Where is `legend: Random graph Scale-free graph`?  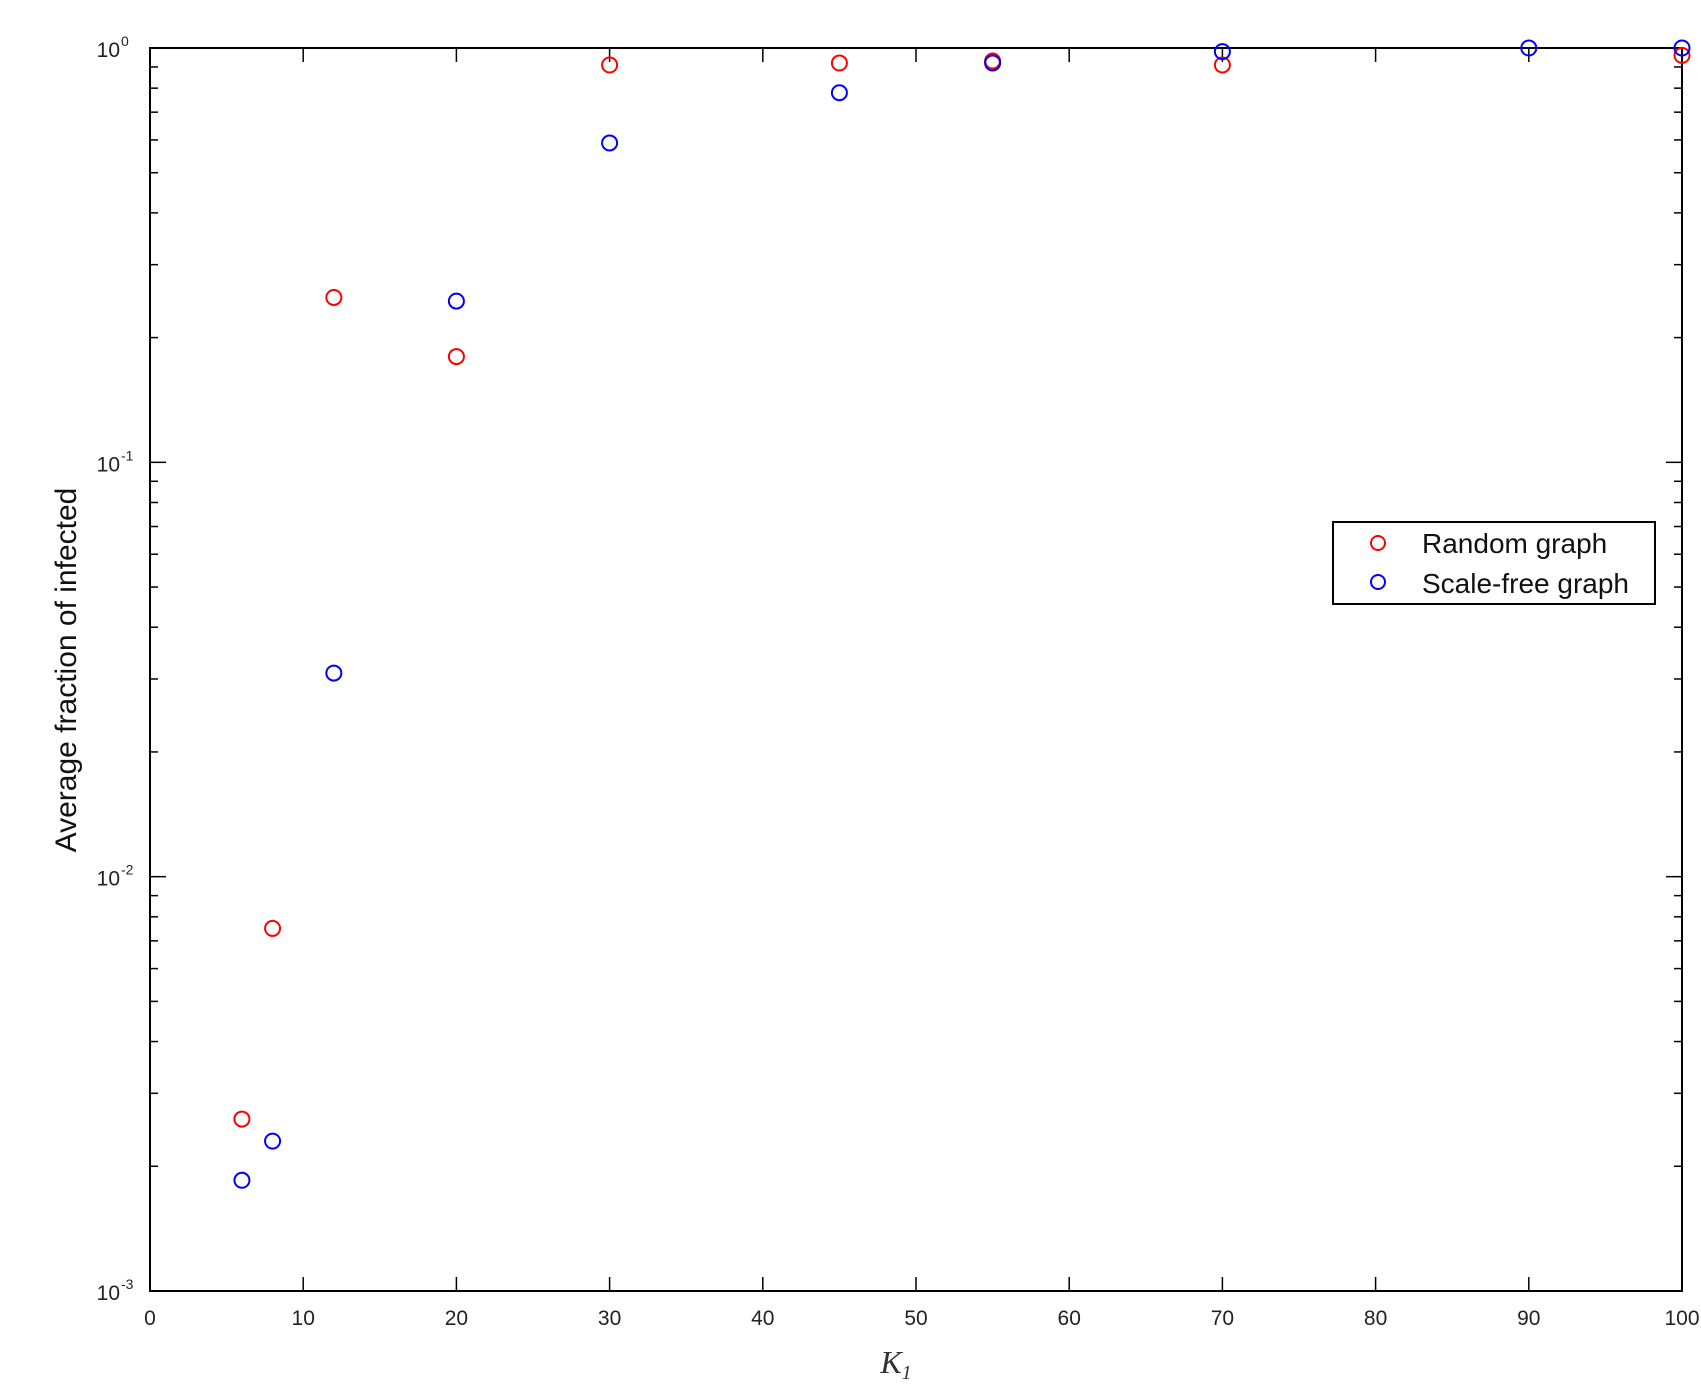
legend: Random graph Scale-free graph is located at coordinates (1494, 563).